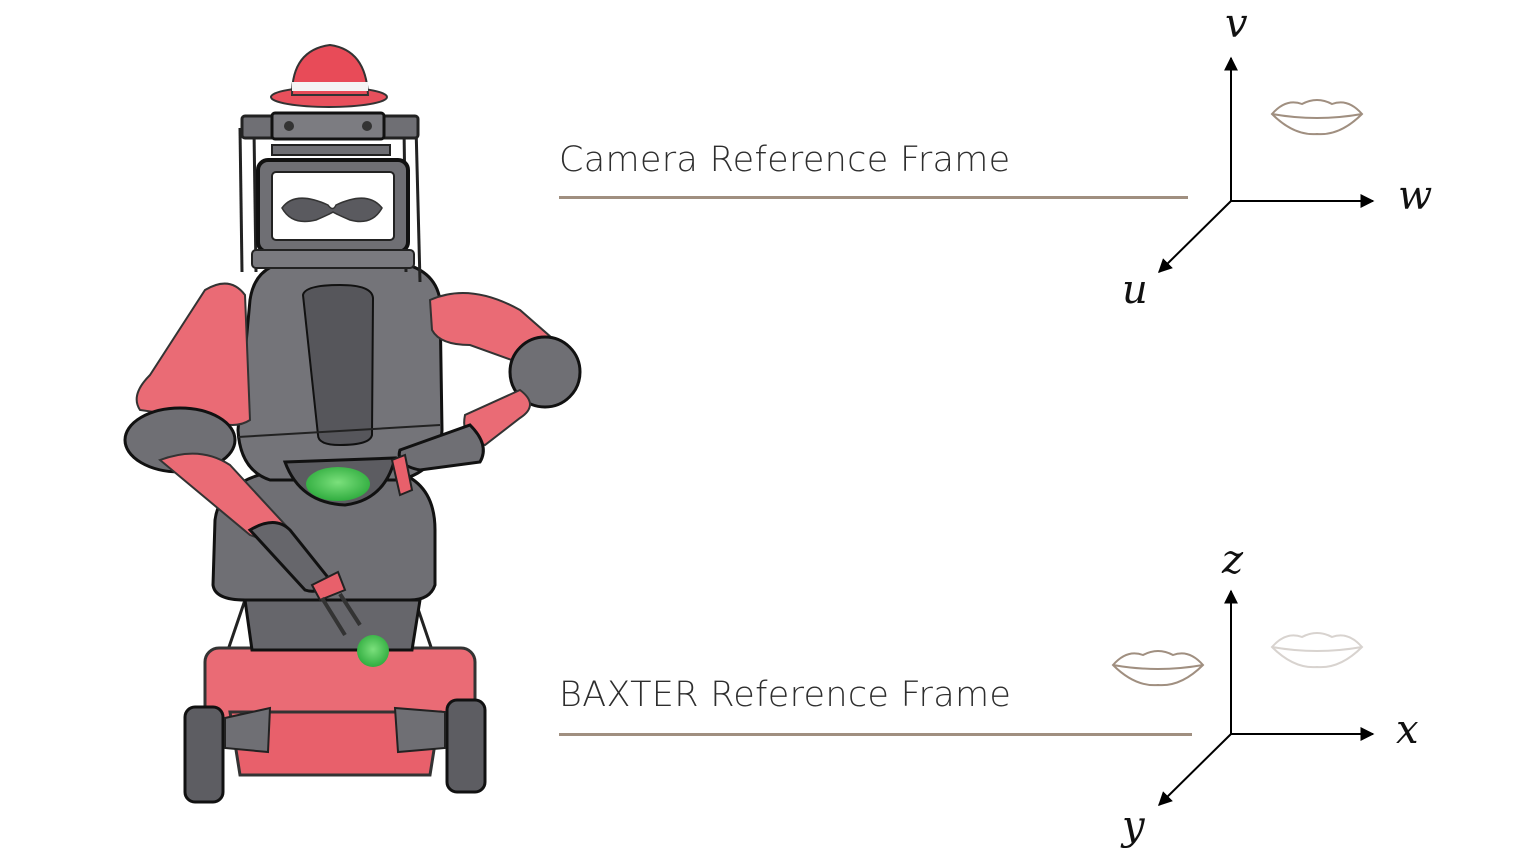  What do you see at coordinates (329, 75) in the screenshot?
I see `red-hat` at bounding box center [329, 75].